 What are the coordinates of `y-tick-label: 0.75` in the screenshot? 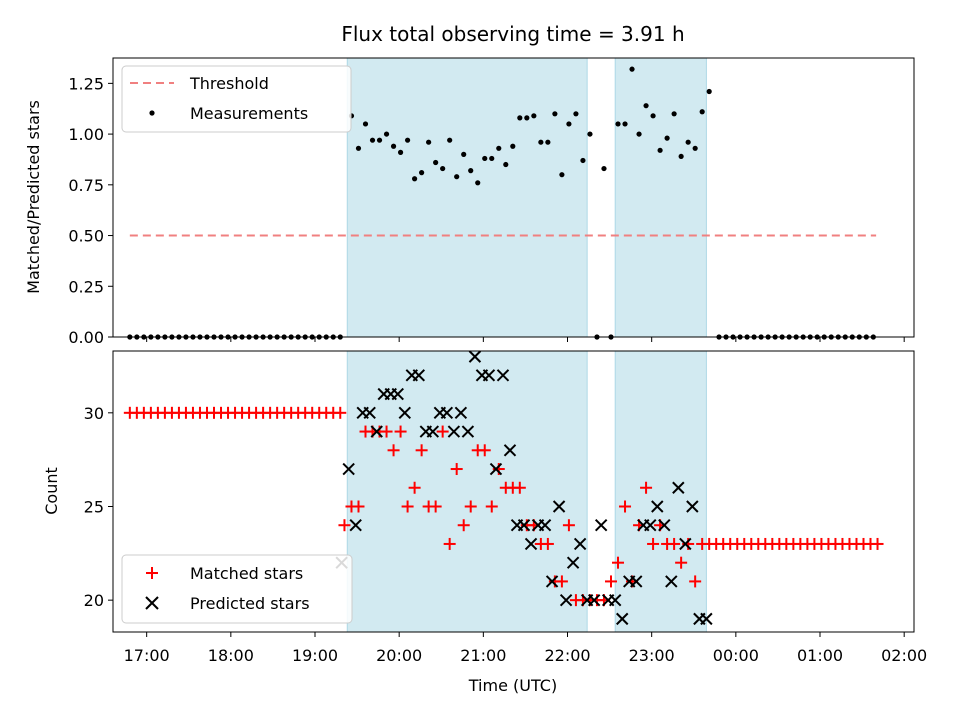 It's located at (86, 185).